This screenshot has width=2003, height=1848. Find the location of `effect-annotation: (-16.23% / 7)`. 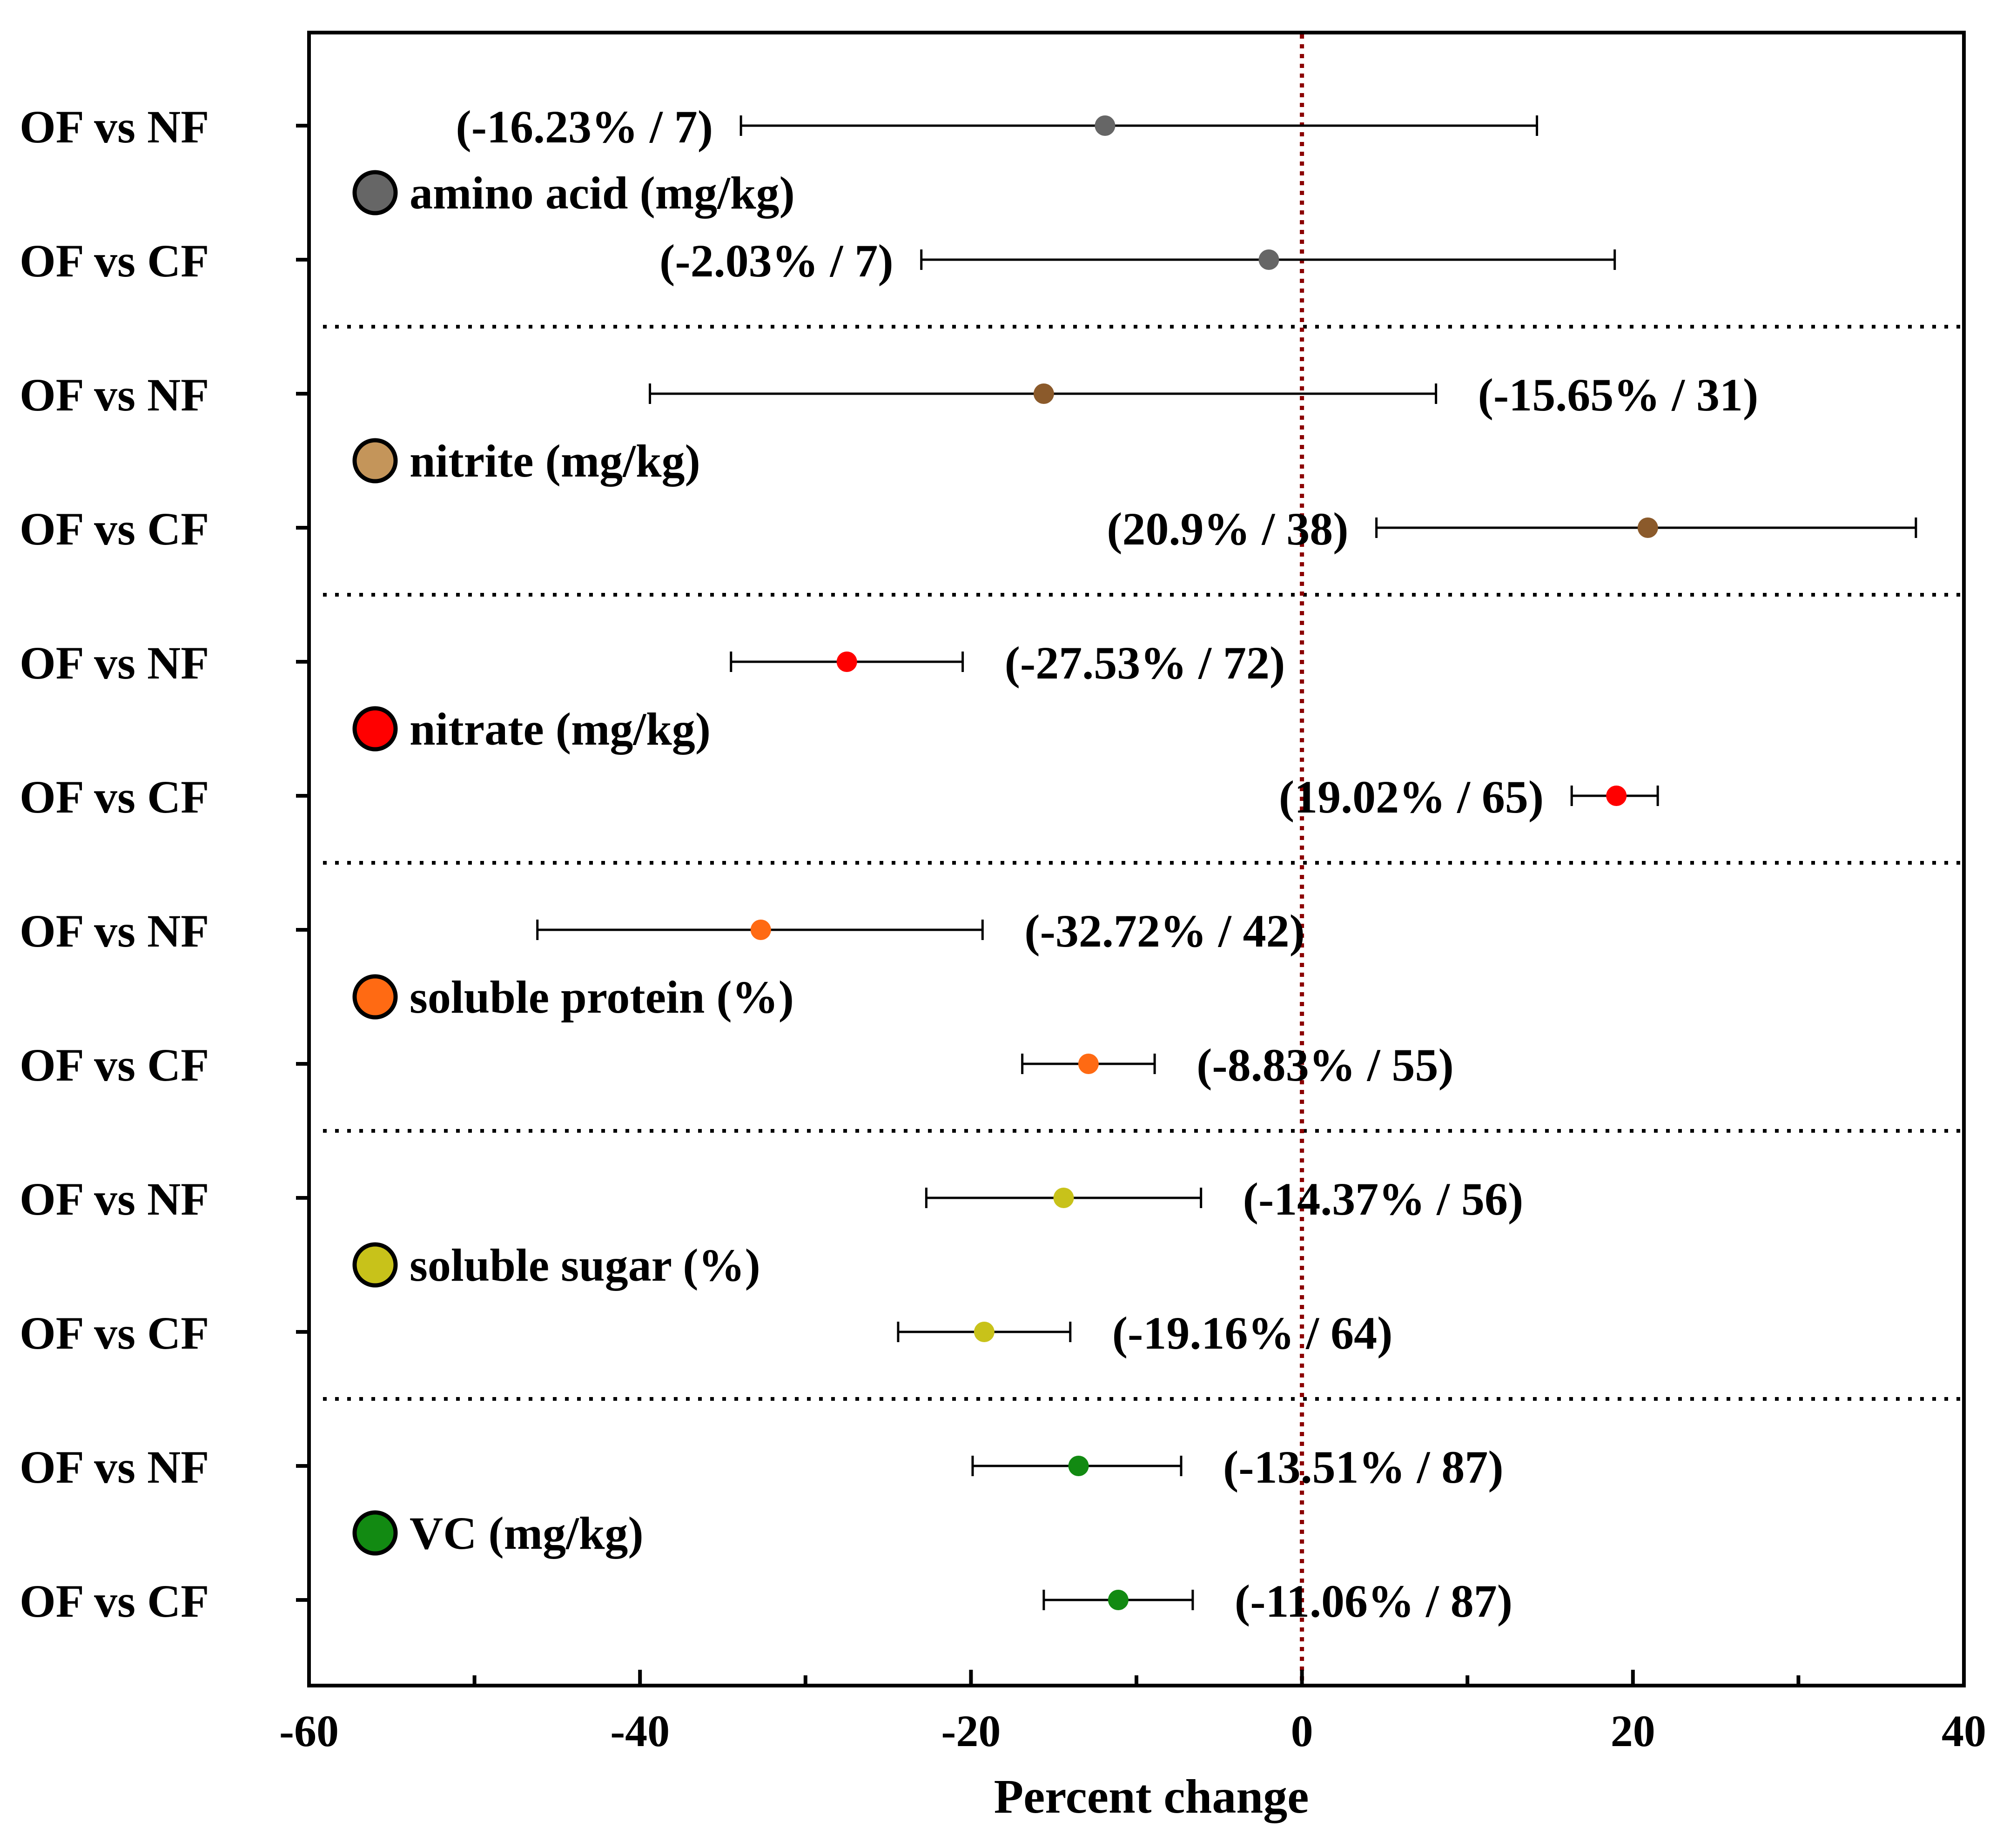

effect-annotation: (-16.23% / 7) is located at coordinates (584, 127).